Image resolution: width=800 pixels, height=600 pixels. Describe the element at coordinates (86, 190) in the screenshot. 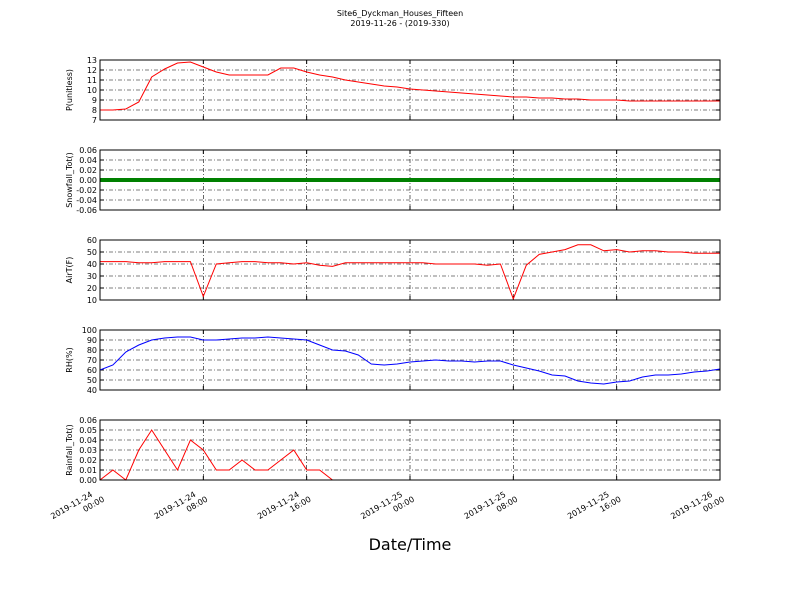

I see `y-tick-label: -0.02` at that location.